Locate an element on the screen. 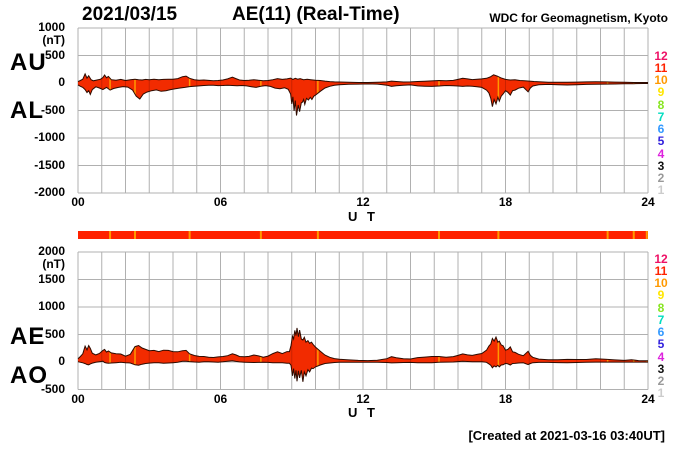 Image resolution: width=700 pixels, height=450 pixels. y-tick-label: -2000 is located at coordinates (49, 192).